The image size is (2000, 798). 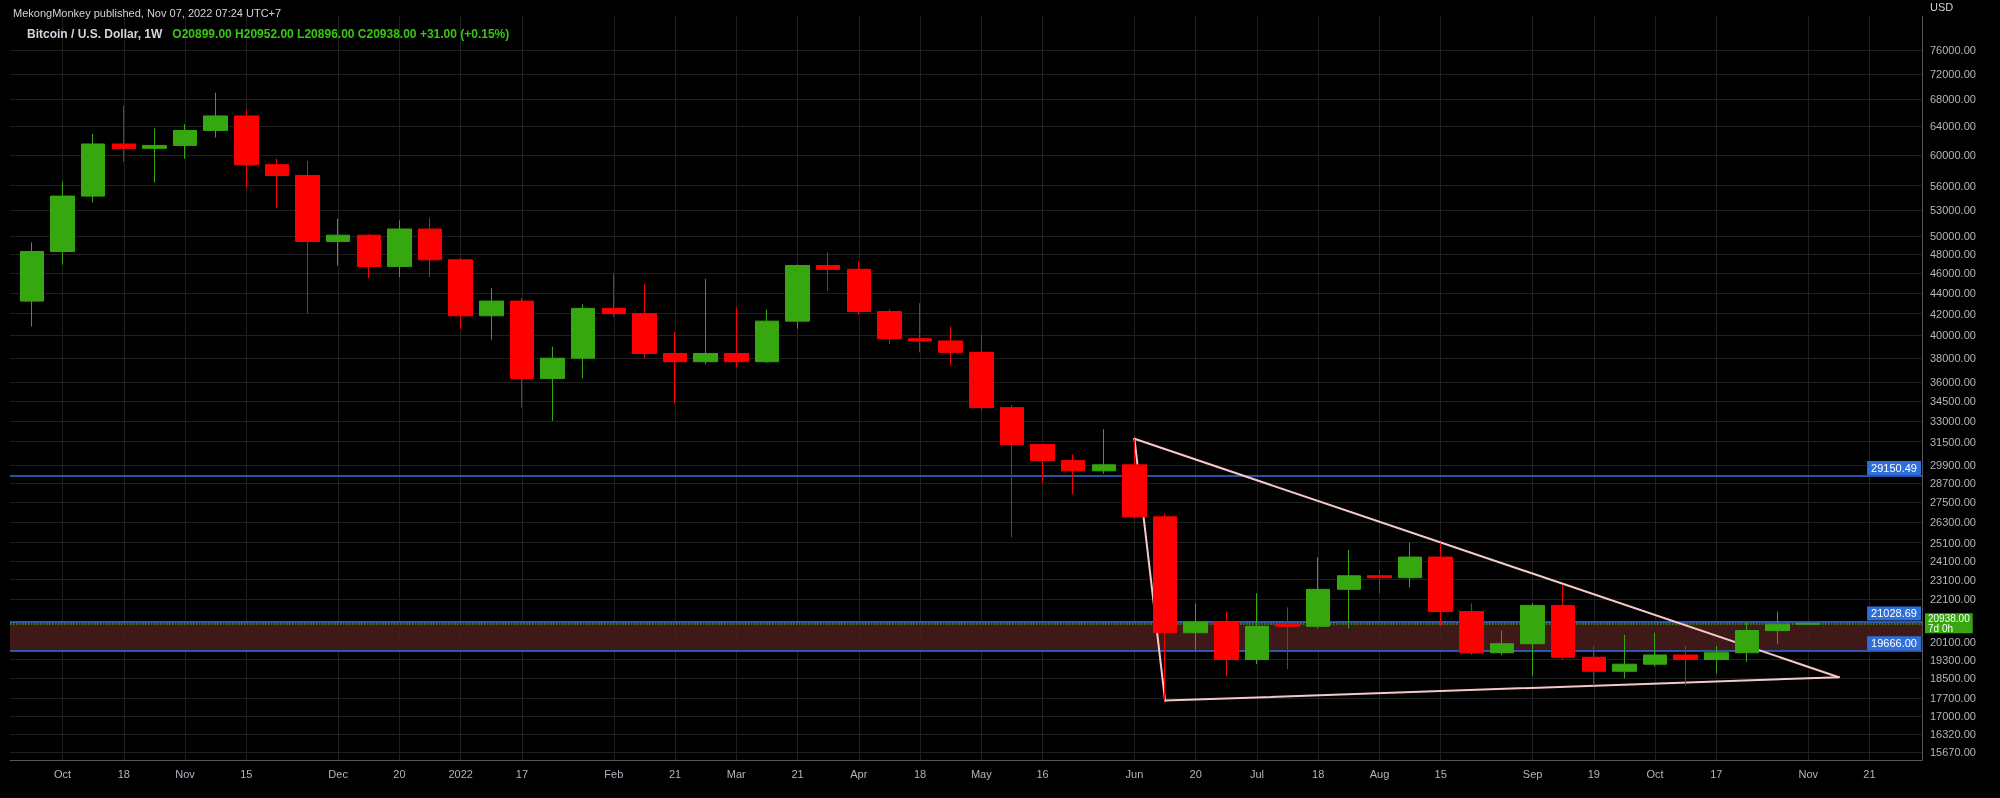 What do you see at coordinates (1953, 335) in the screenshot?
I see `y-tick-label: 40000.00` at bounding box center [1953, 335].